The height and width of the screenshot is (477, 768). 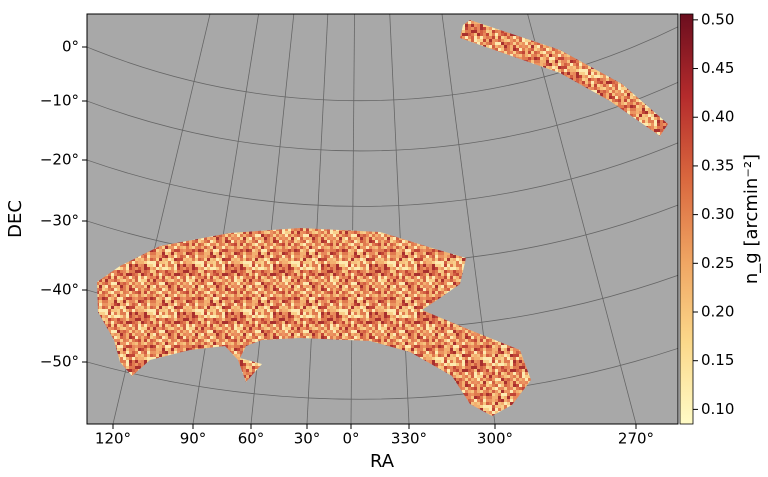 What do you see at coordinates (495, 439) in the screenshot?
I see `x-tick-label: 300°` at bounding box center [495, 439].